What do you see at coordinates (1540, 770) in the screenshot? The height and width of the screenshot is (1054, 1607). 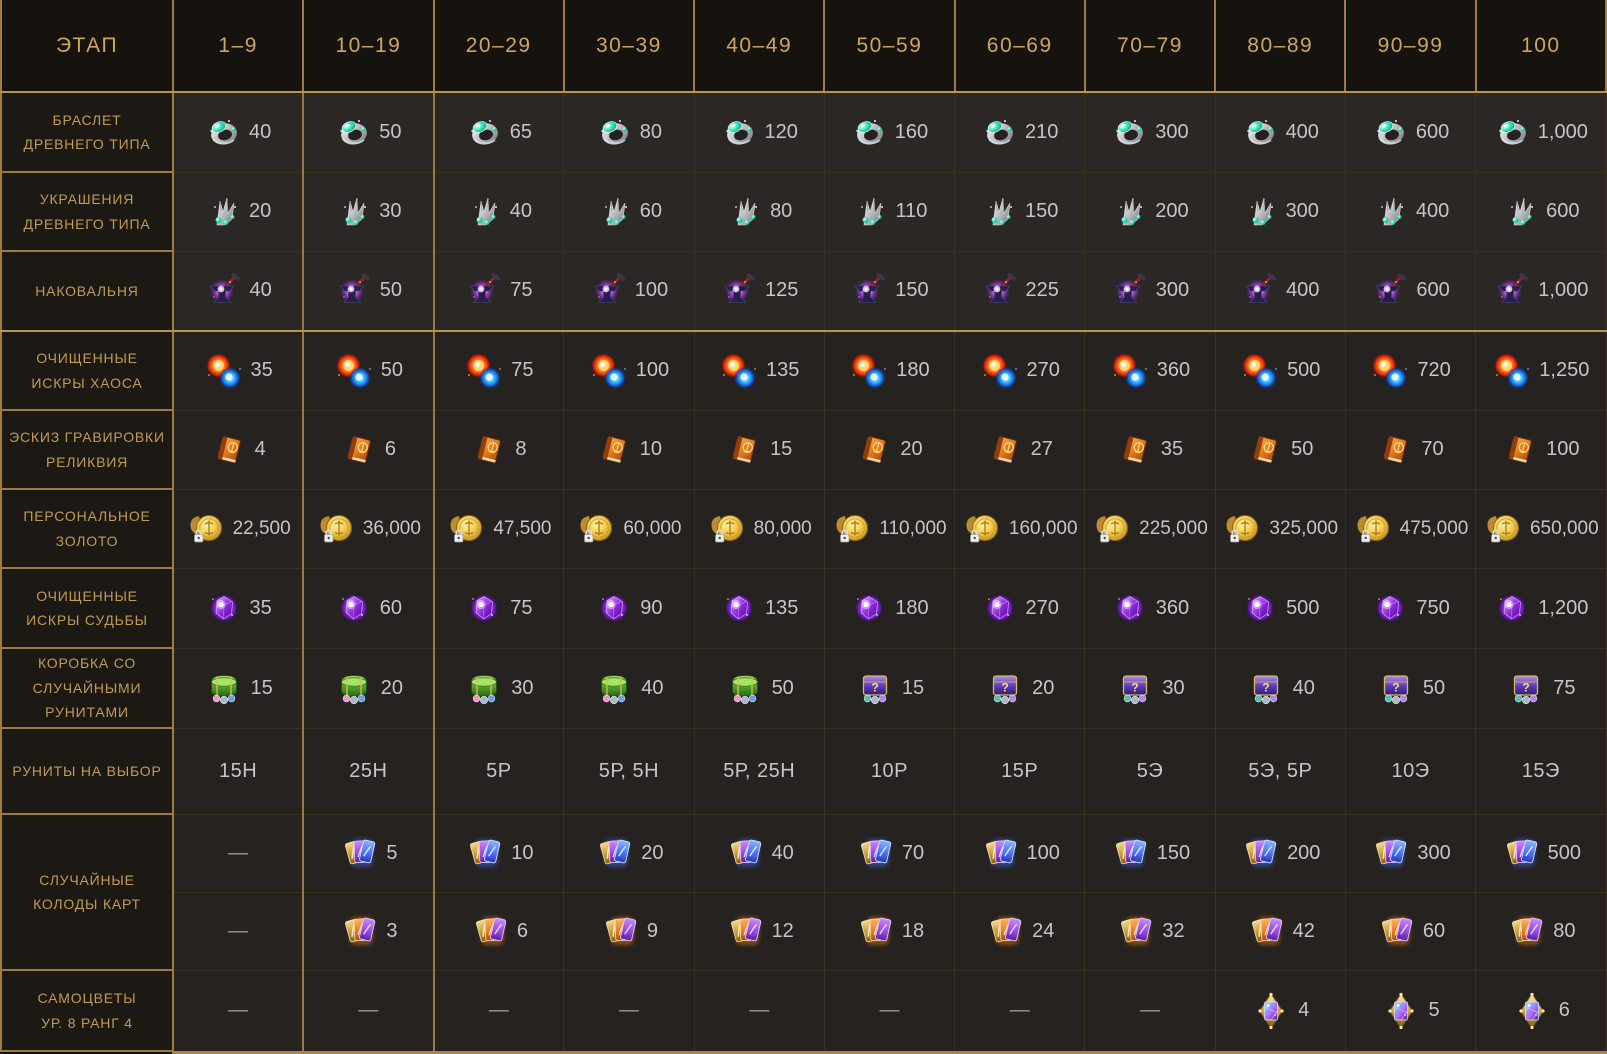 I see `reward-amount: 15Э` at bounding box center [1540, 770].